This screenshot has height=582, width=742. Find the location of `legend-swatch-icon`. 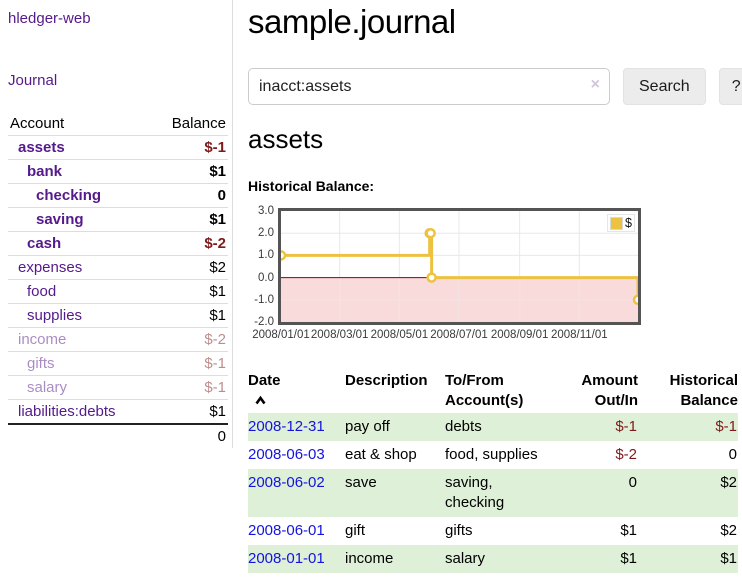

legend-swatch-icon is located at coordinates (617, 223).